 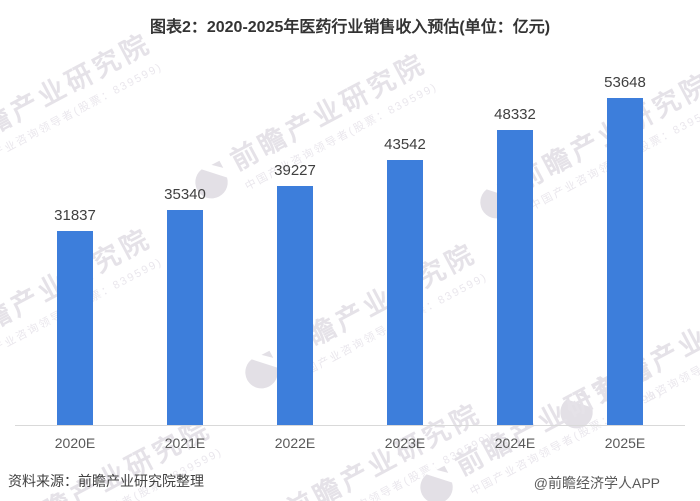 What do you see at coordinates (295, 170) in the screenshot?
I see `bar-value-label: 39227` at bounding box center [295, 170].